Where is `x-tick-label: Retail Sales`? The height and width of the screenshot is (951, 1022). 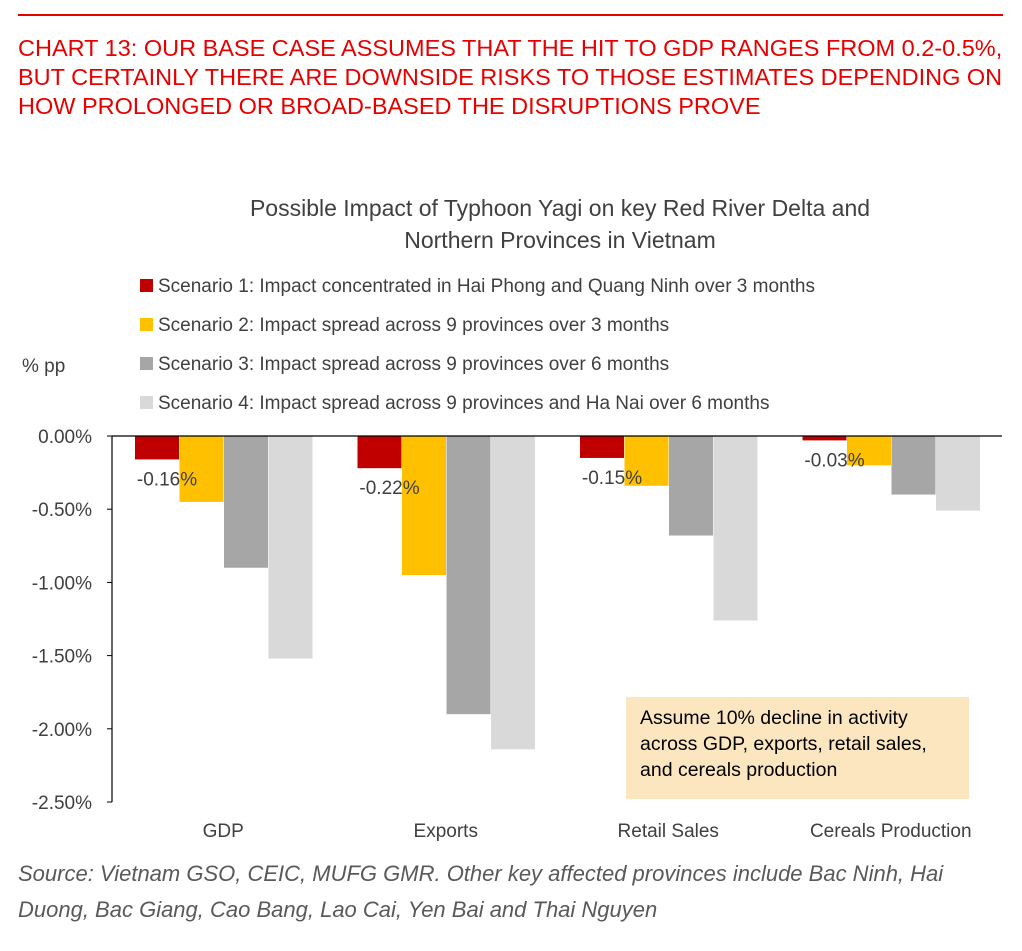
x-tick-label: Retail Sales is located at coordinates (668, 831).